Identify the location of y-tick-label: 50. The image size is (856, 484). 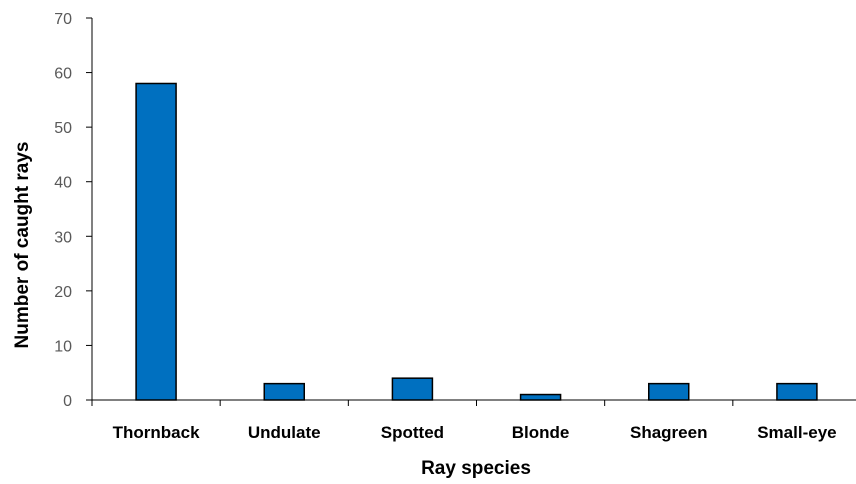
(63, 128).